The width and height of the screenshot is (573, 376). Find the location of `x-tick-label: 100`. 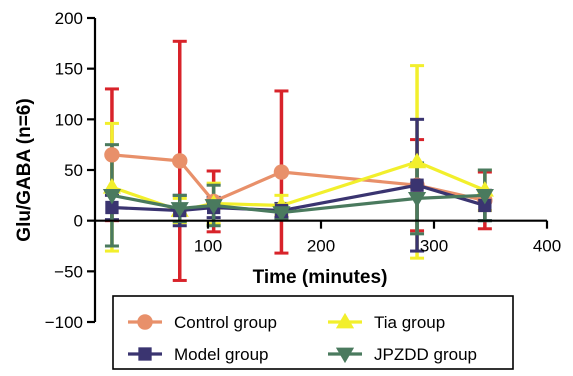

x-tick-label: 100 is located at coordinates (208, 246).